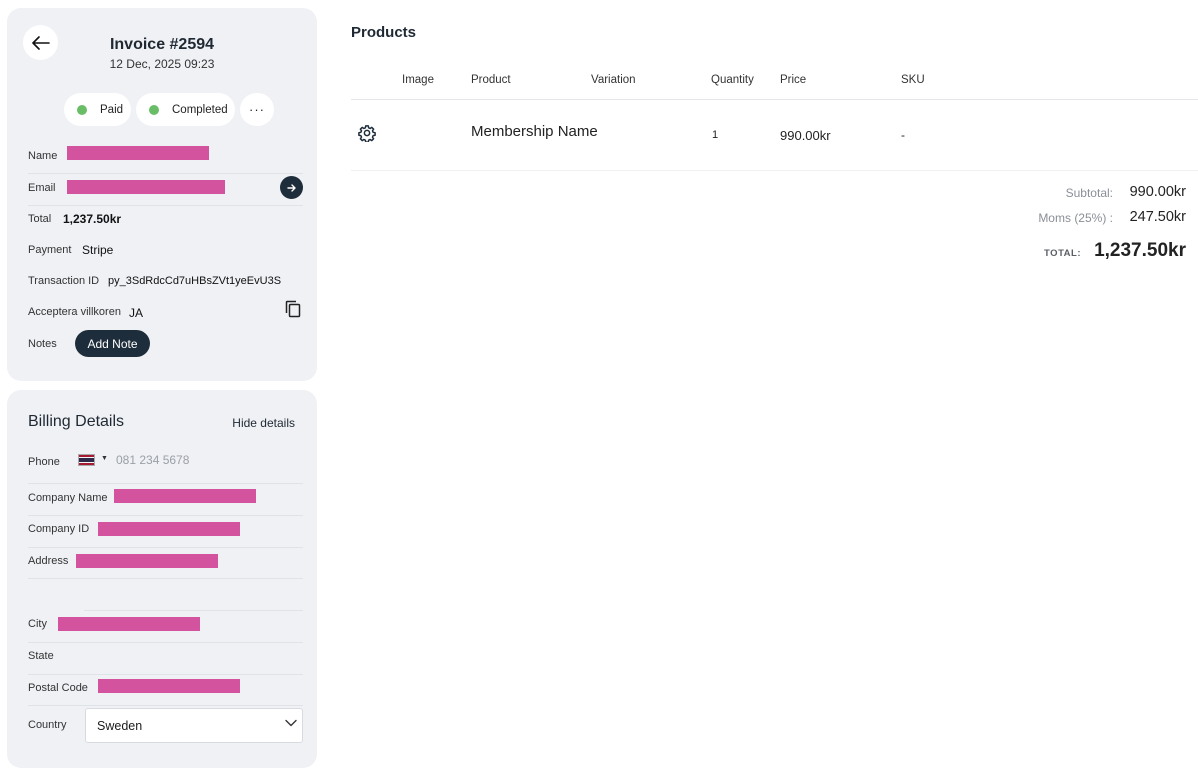 The width and height of the screenshot is (1198, 776). Describe the element at coordinates (165, 222) in the screenshot. I see `total-row: Total 1,237.50kr` at that location.